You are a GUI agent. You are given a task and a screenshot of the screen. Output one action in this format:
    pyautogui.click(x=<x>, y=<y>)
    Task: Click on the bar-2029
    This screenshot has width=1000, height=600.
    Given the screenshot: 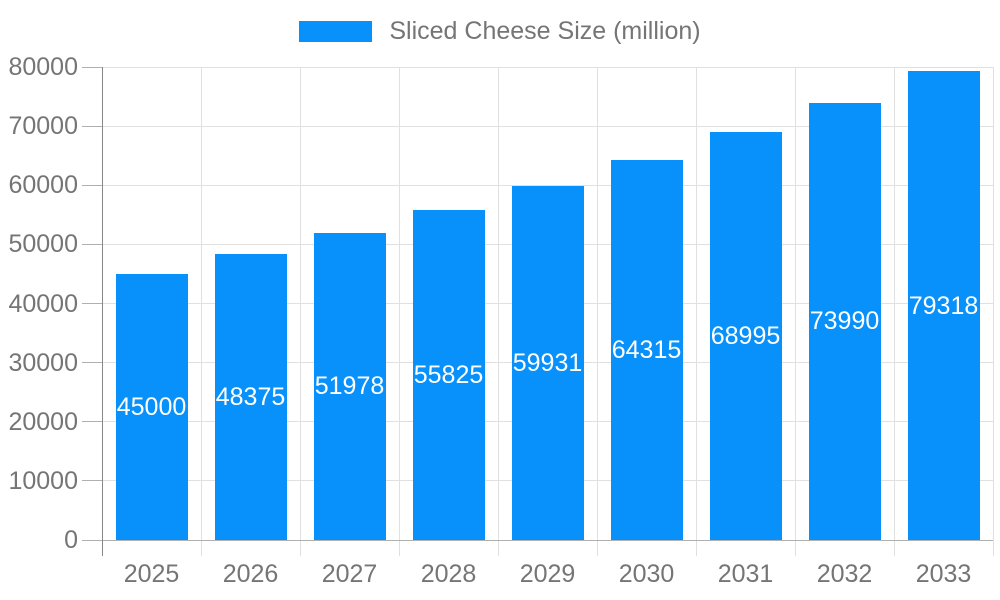 What is the action you would take?
    pyautogui.click(x=547, y=362)
    